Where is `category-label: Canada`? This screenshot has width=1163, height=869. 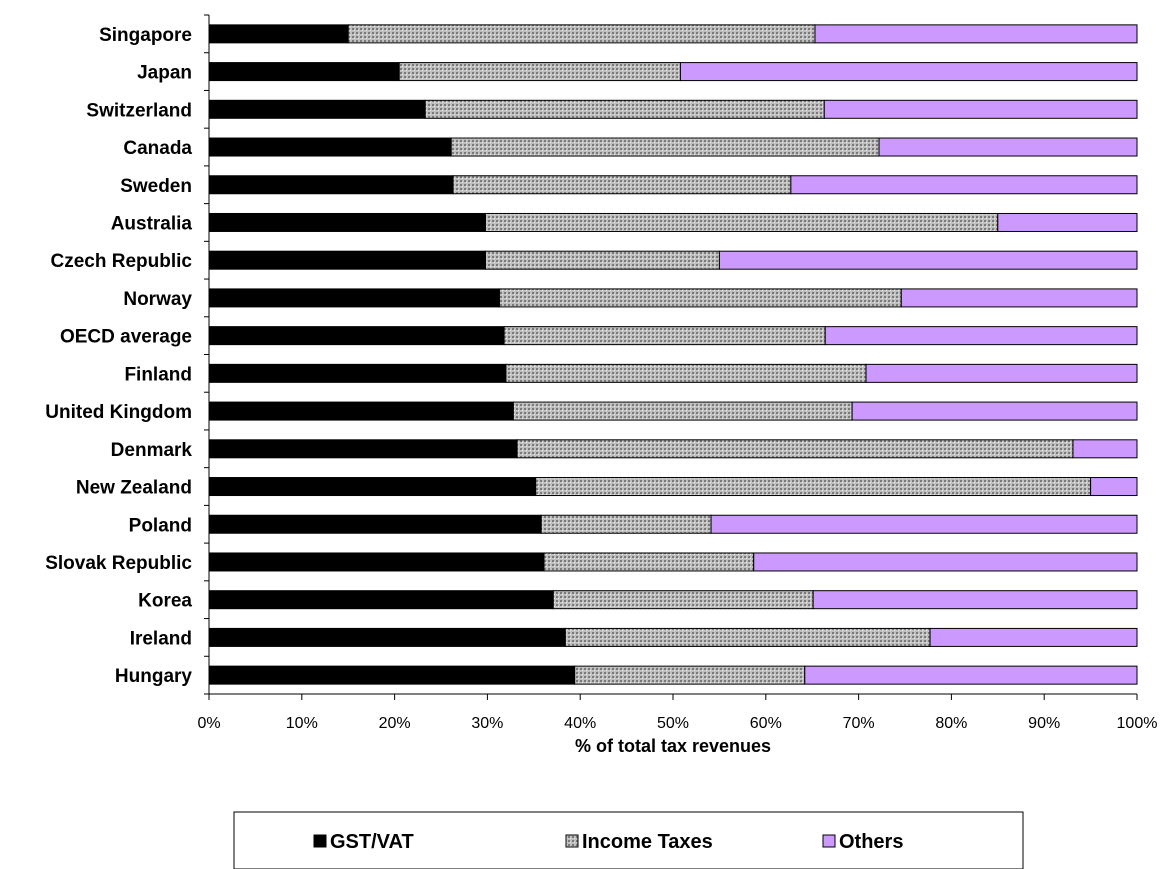 category-label: Canada is located at coordinates (157, 148).